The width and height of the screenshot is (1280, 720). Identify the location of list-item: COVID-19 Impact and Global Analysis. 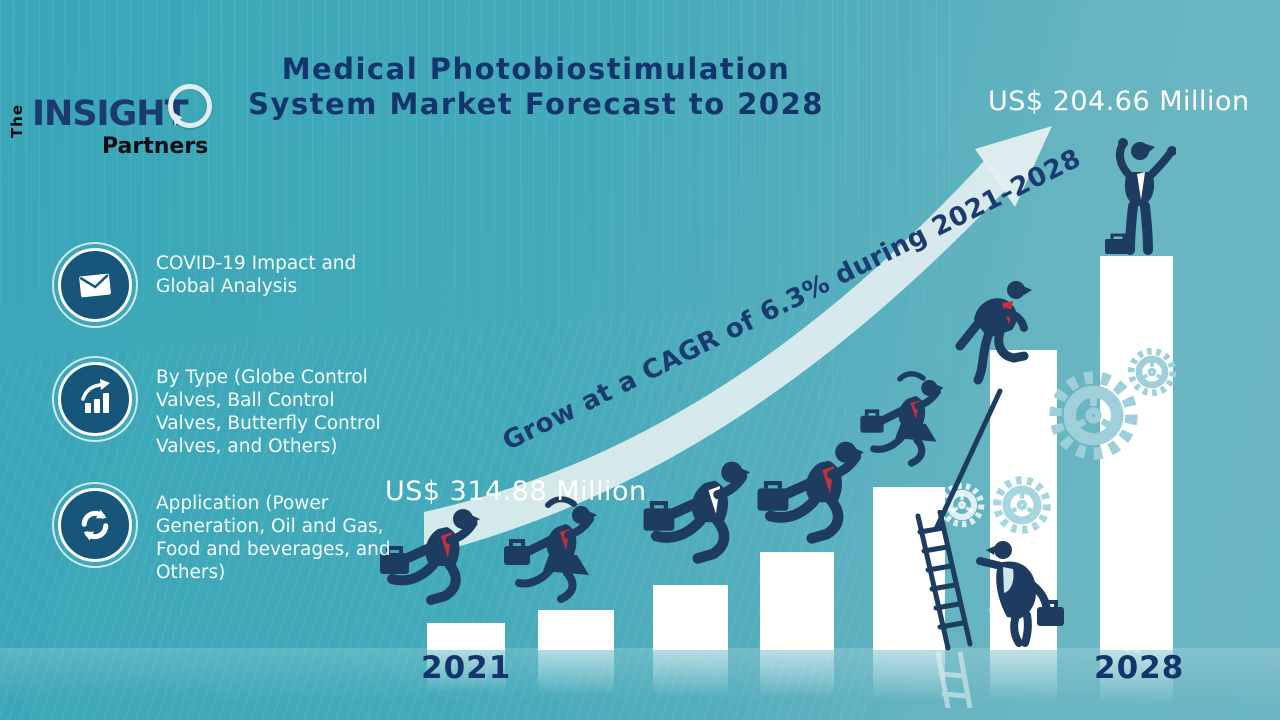
(225, 285).